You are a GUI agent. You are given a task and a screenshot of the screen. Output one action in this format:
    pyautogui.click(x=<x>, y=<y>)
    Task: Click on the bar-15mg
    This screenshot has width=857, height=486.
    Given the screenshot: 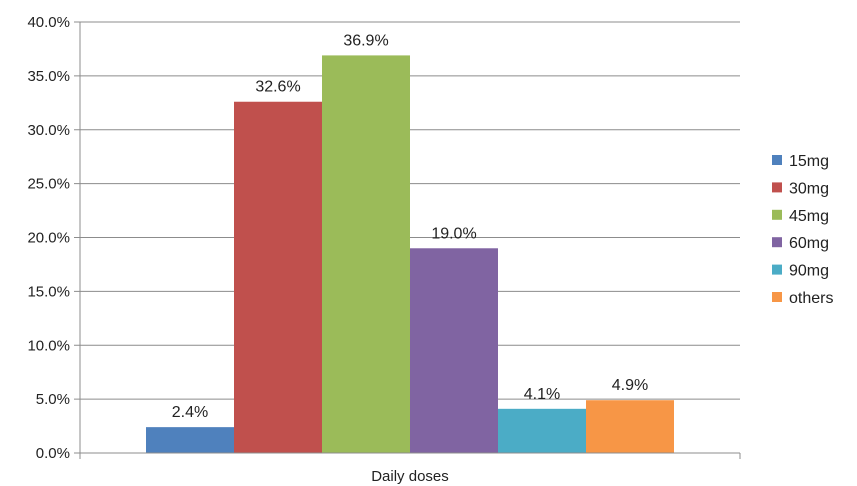 What is the action you would take?
    pyautogui.click(x=190, y=440)
    